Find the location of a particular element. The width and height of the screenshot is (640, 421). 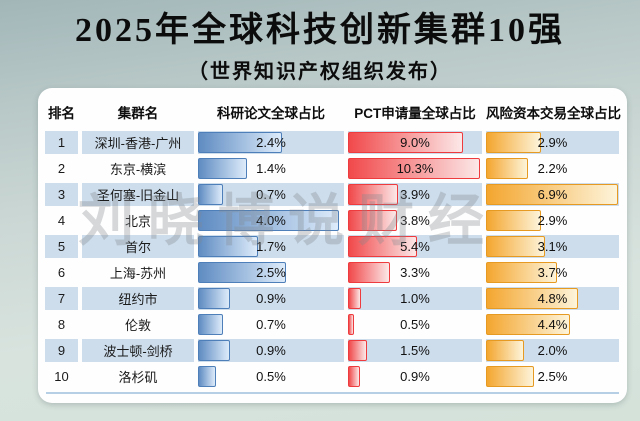

rank-value: 8 is located at coordinates (61, 324).